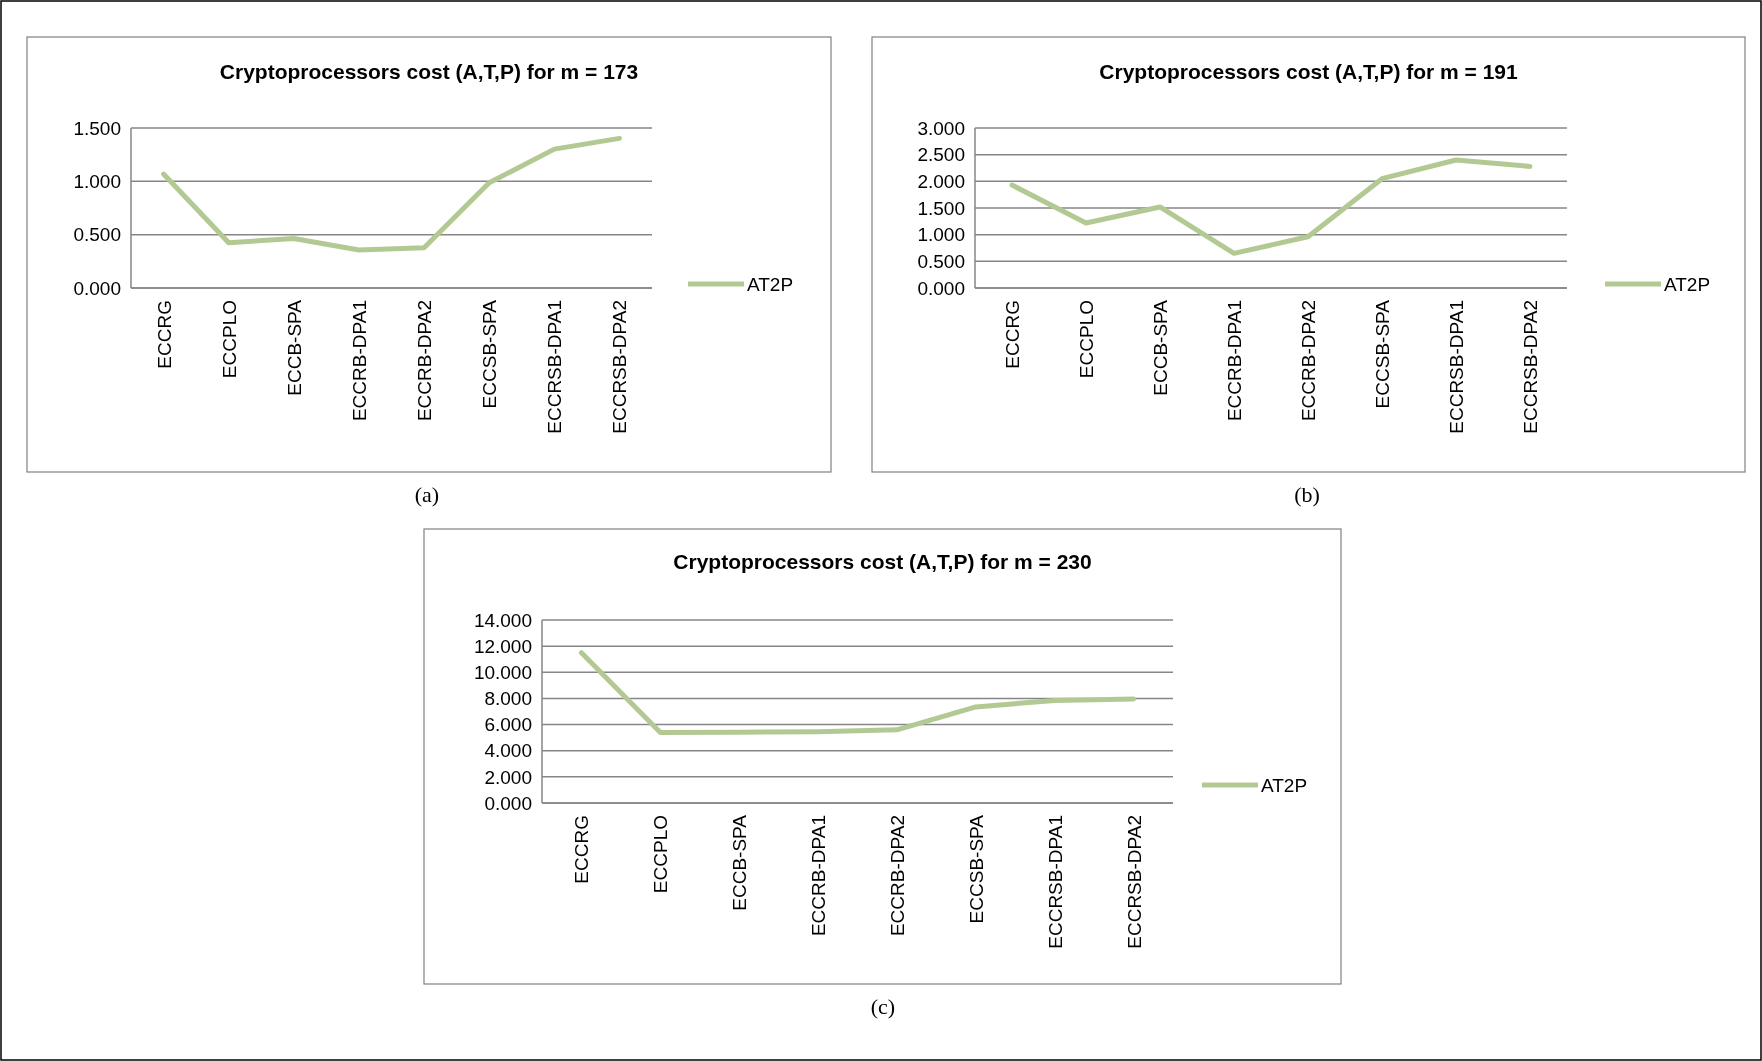  What do you see at coordinates (502, 646) in the screenshot?
I see `y-tick-label: 12.000` at bounding box center [502, 646].